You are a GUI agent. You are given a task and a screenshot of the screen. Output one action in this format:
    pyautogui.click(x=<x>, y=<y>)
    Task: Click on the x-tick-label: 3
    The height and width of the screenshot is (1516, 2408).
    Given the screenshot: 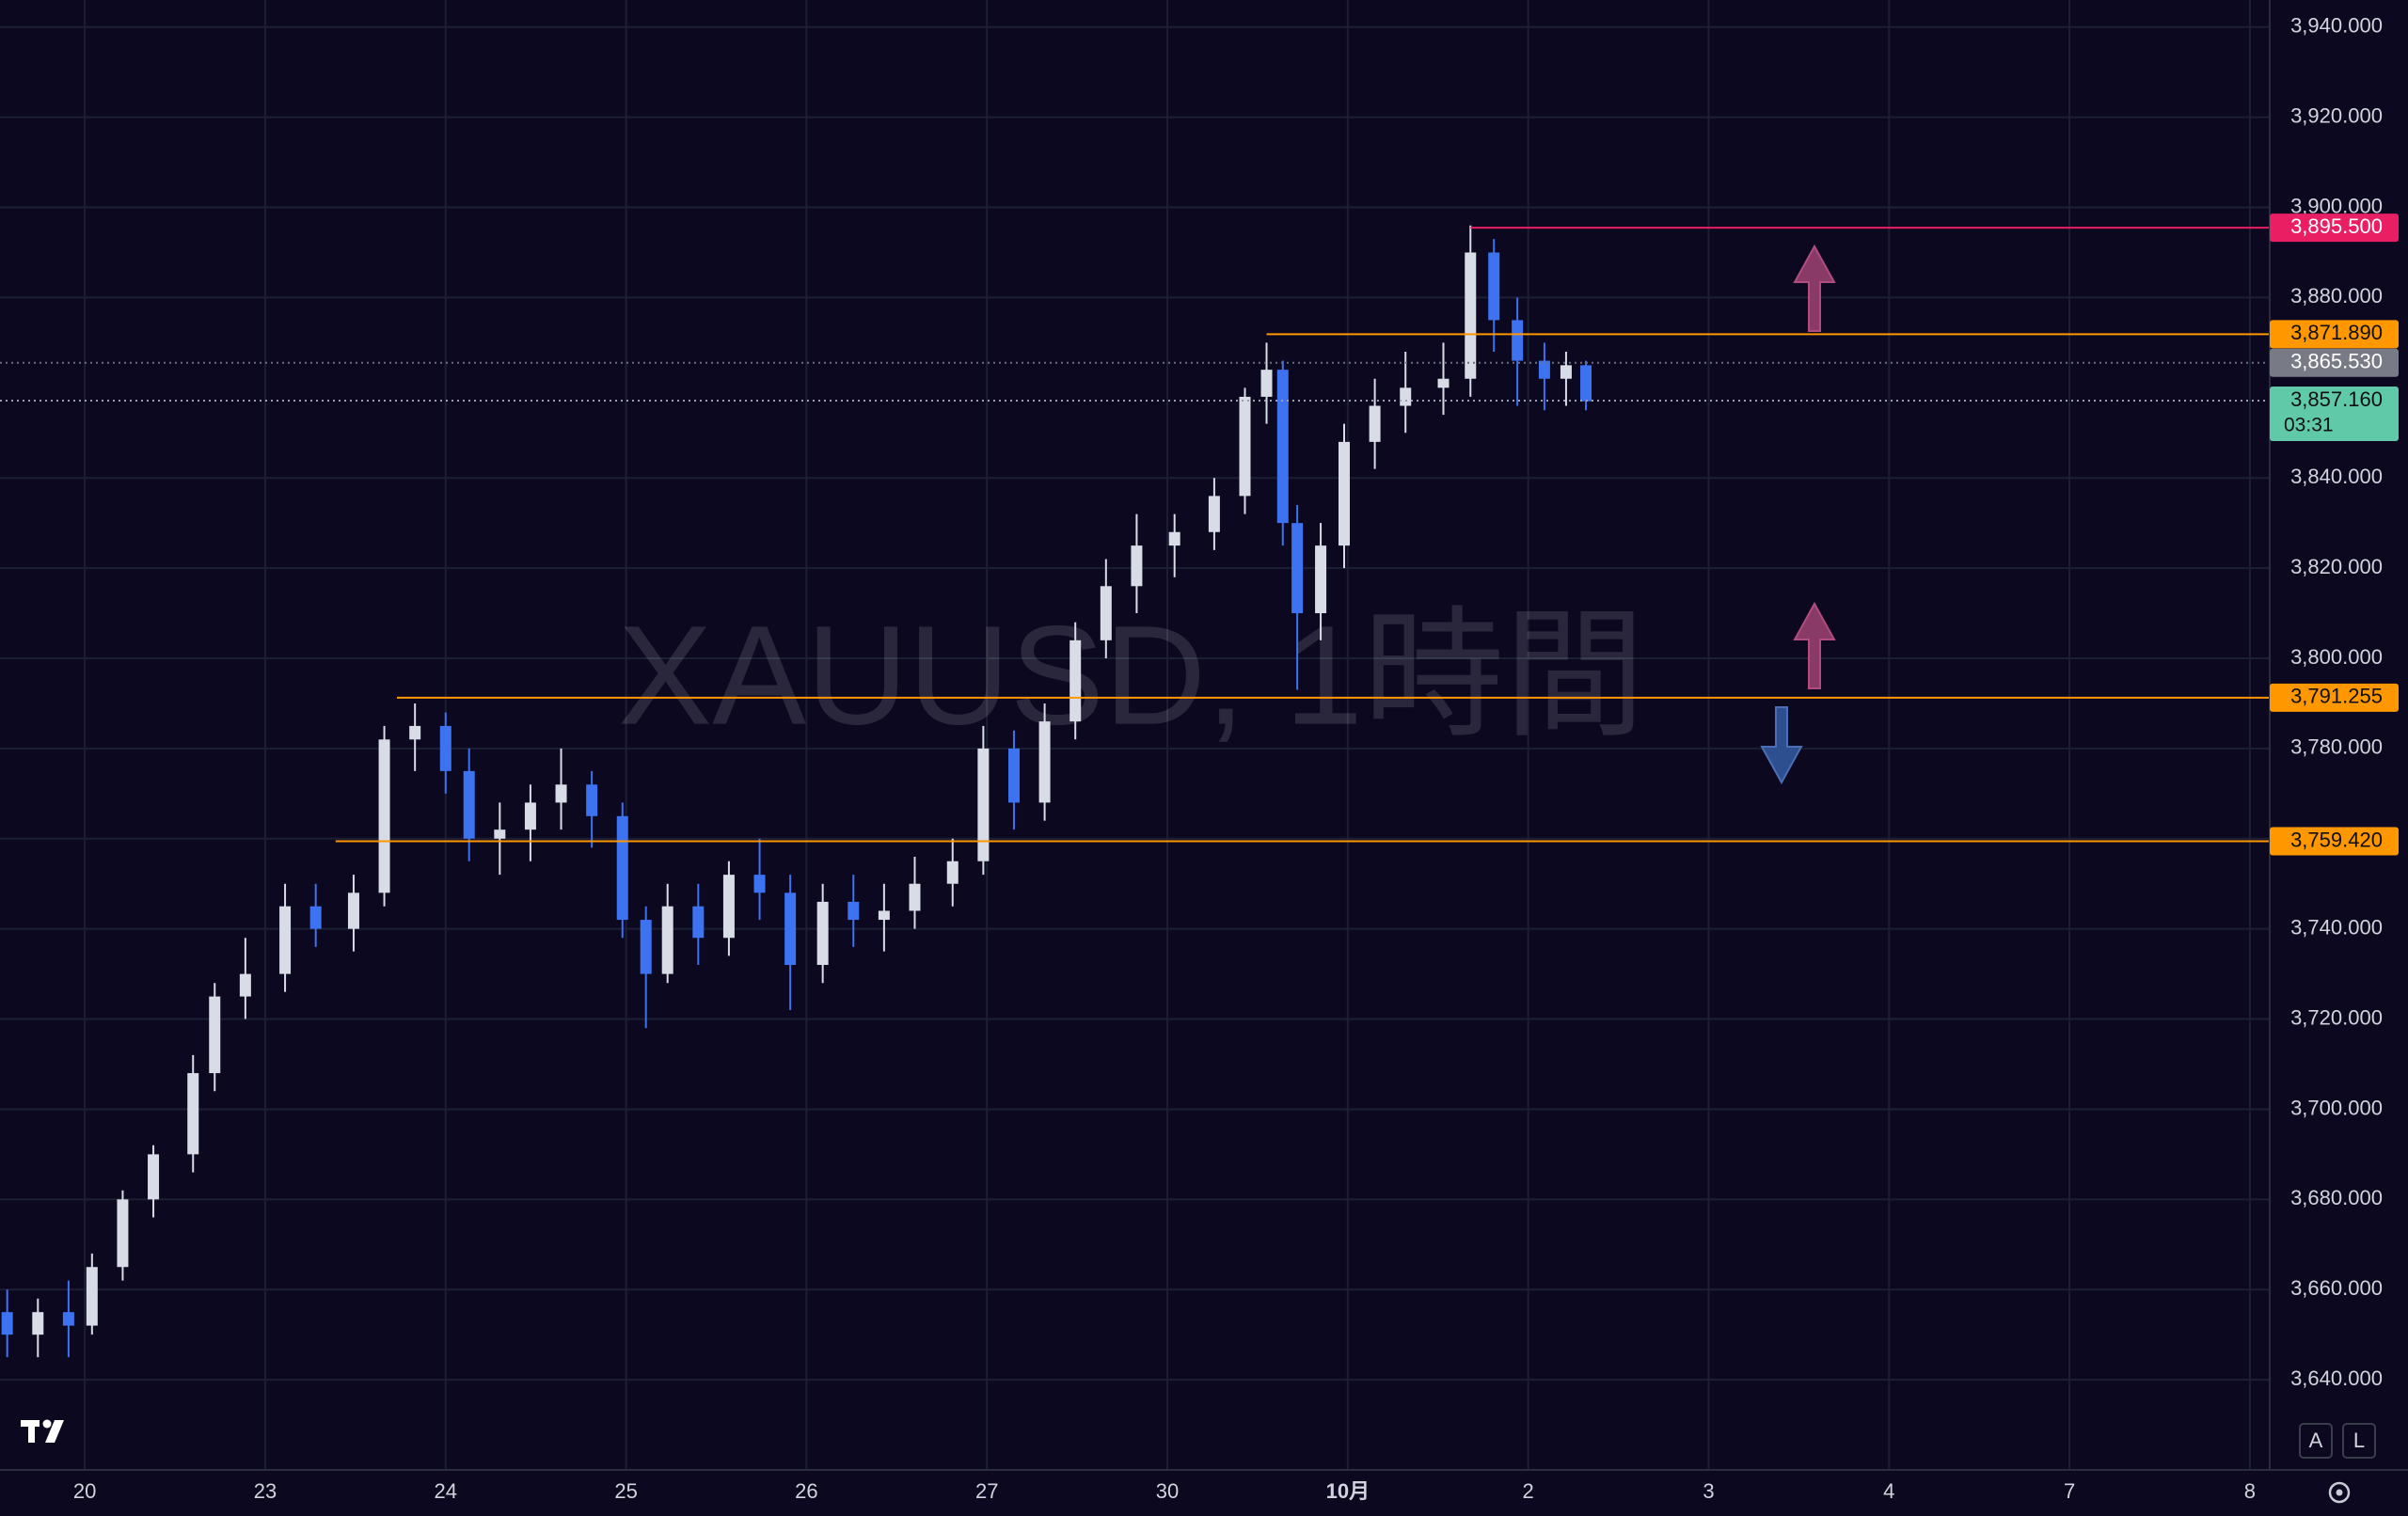 What is the action you would take?
    pyautogui.click(x=1709, y=1491)
    